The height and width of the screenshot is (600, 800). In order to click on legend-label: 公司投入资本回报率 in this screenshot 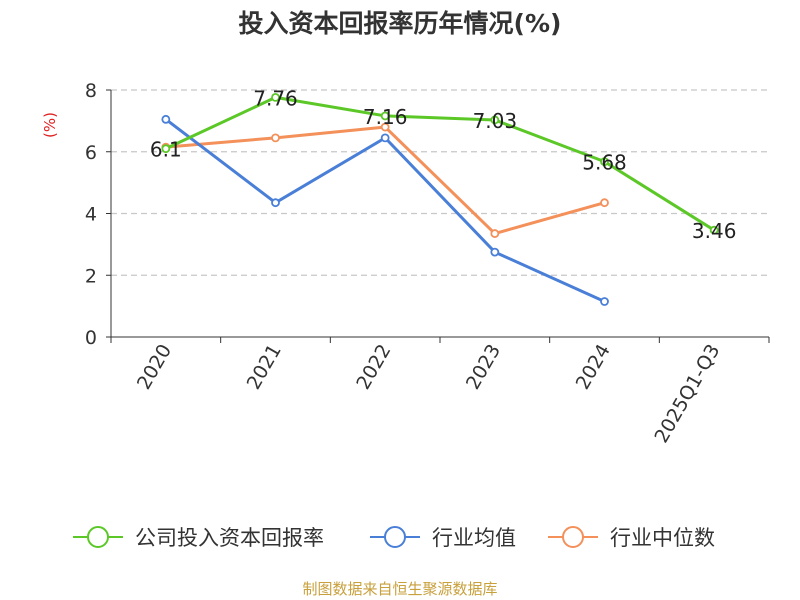, I will do `click(229, 538)`.